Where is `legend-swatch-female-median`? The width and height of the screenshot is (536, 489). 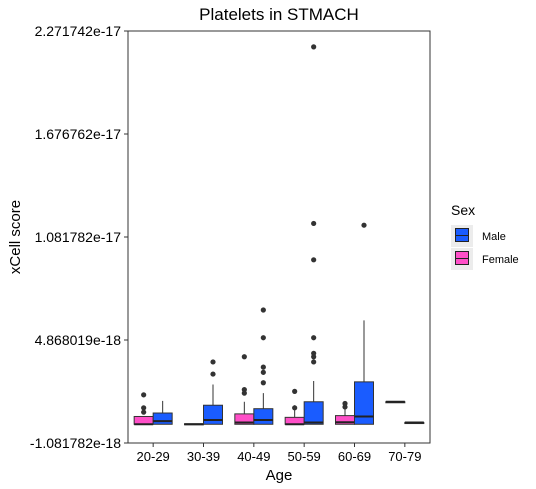 legend-swatch-female-median is located at coordinates (462, 258).